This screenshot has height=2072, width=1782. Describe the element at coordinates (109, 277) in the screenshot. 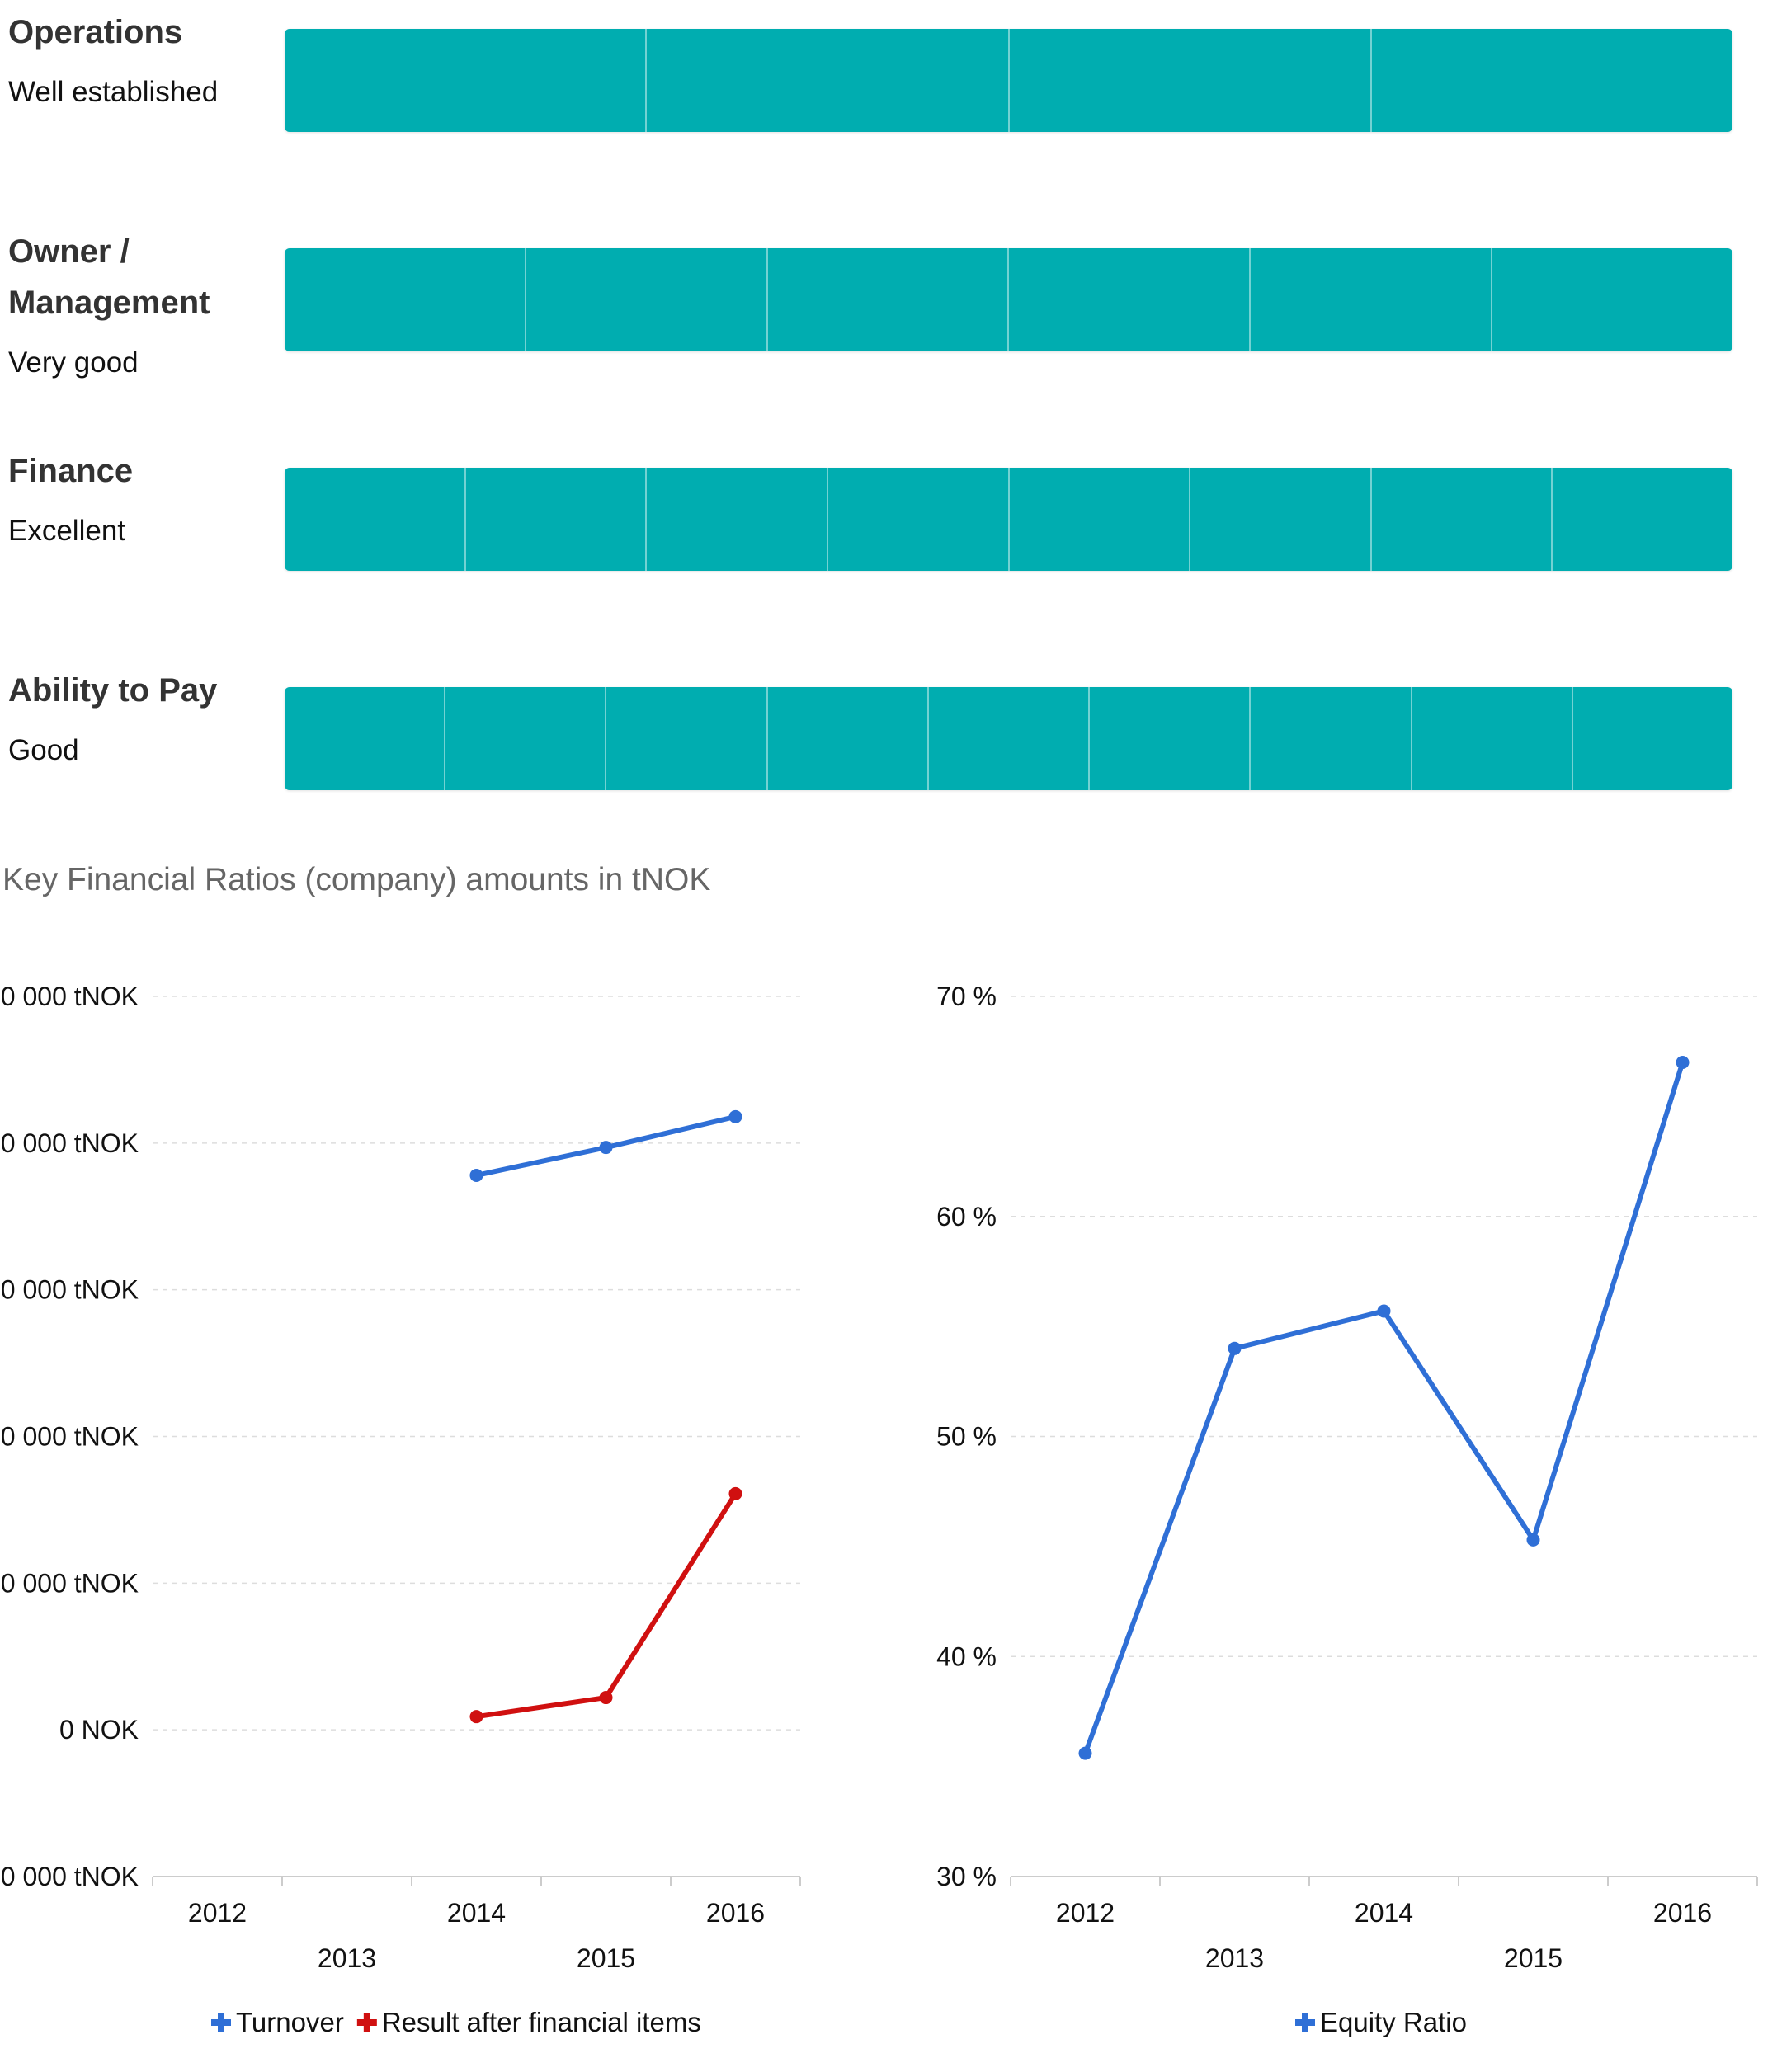

I see `rating-title: Owner / Management` at that location.